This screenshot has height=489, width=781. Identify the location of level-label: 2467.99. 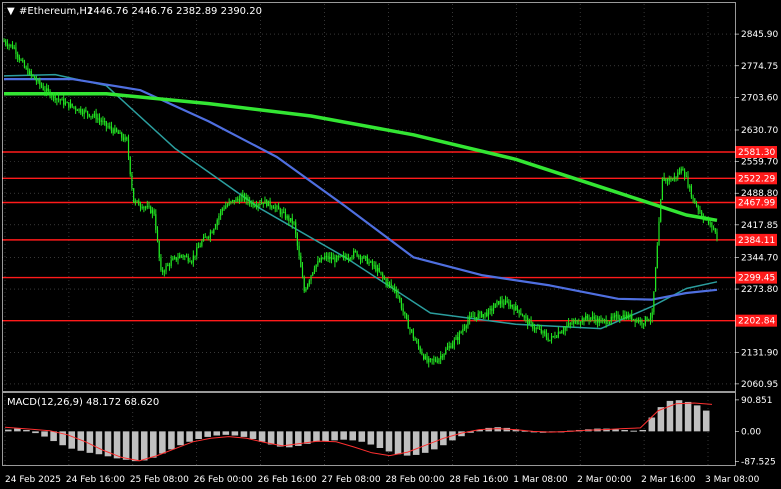
(756, 203).